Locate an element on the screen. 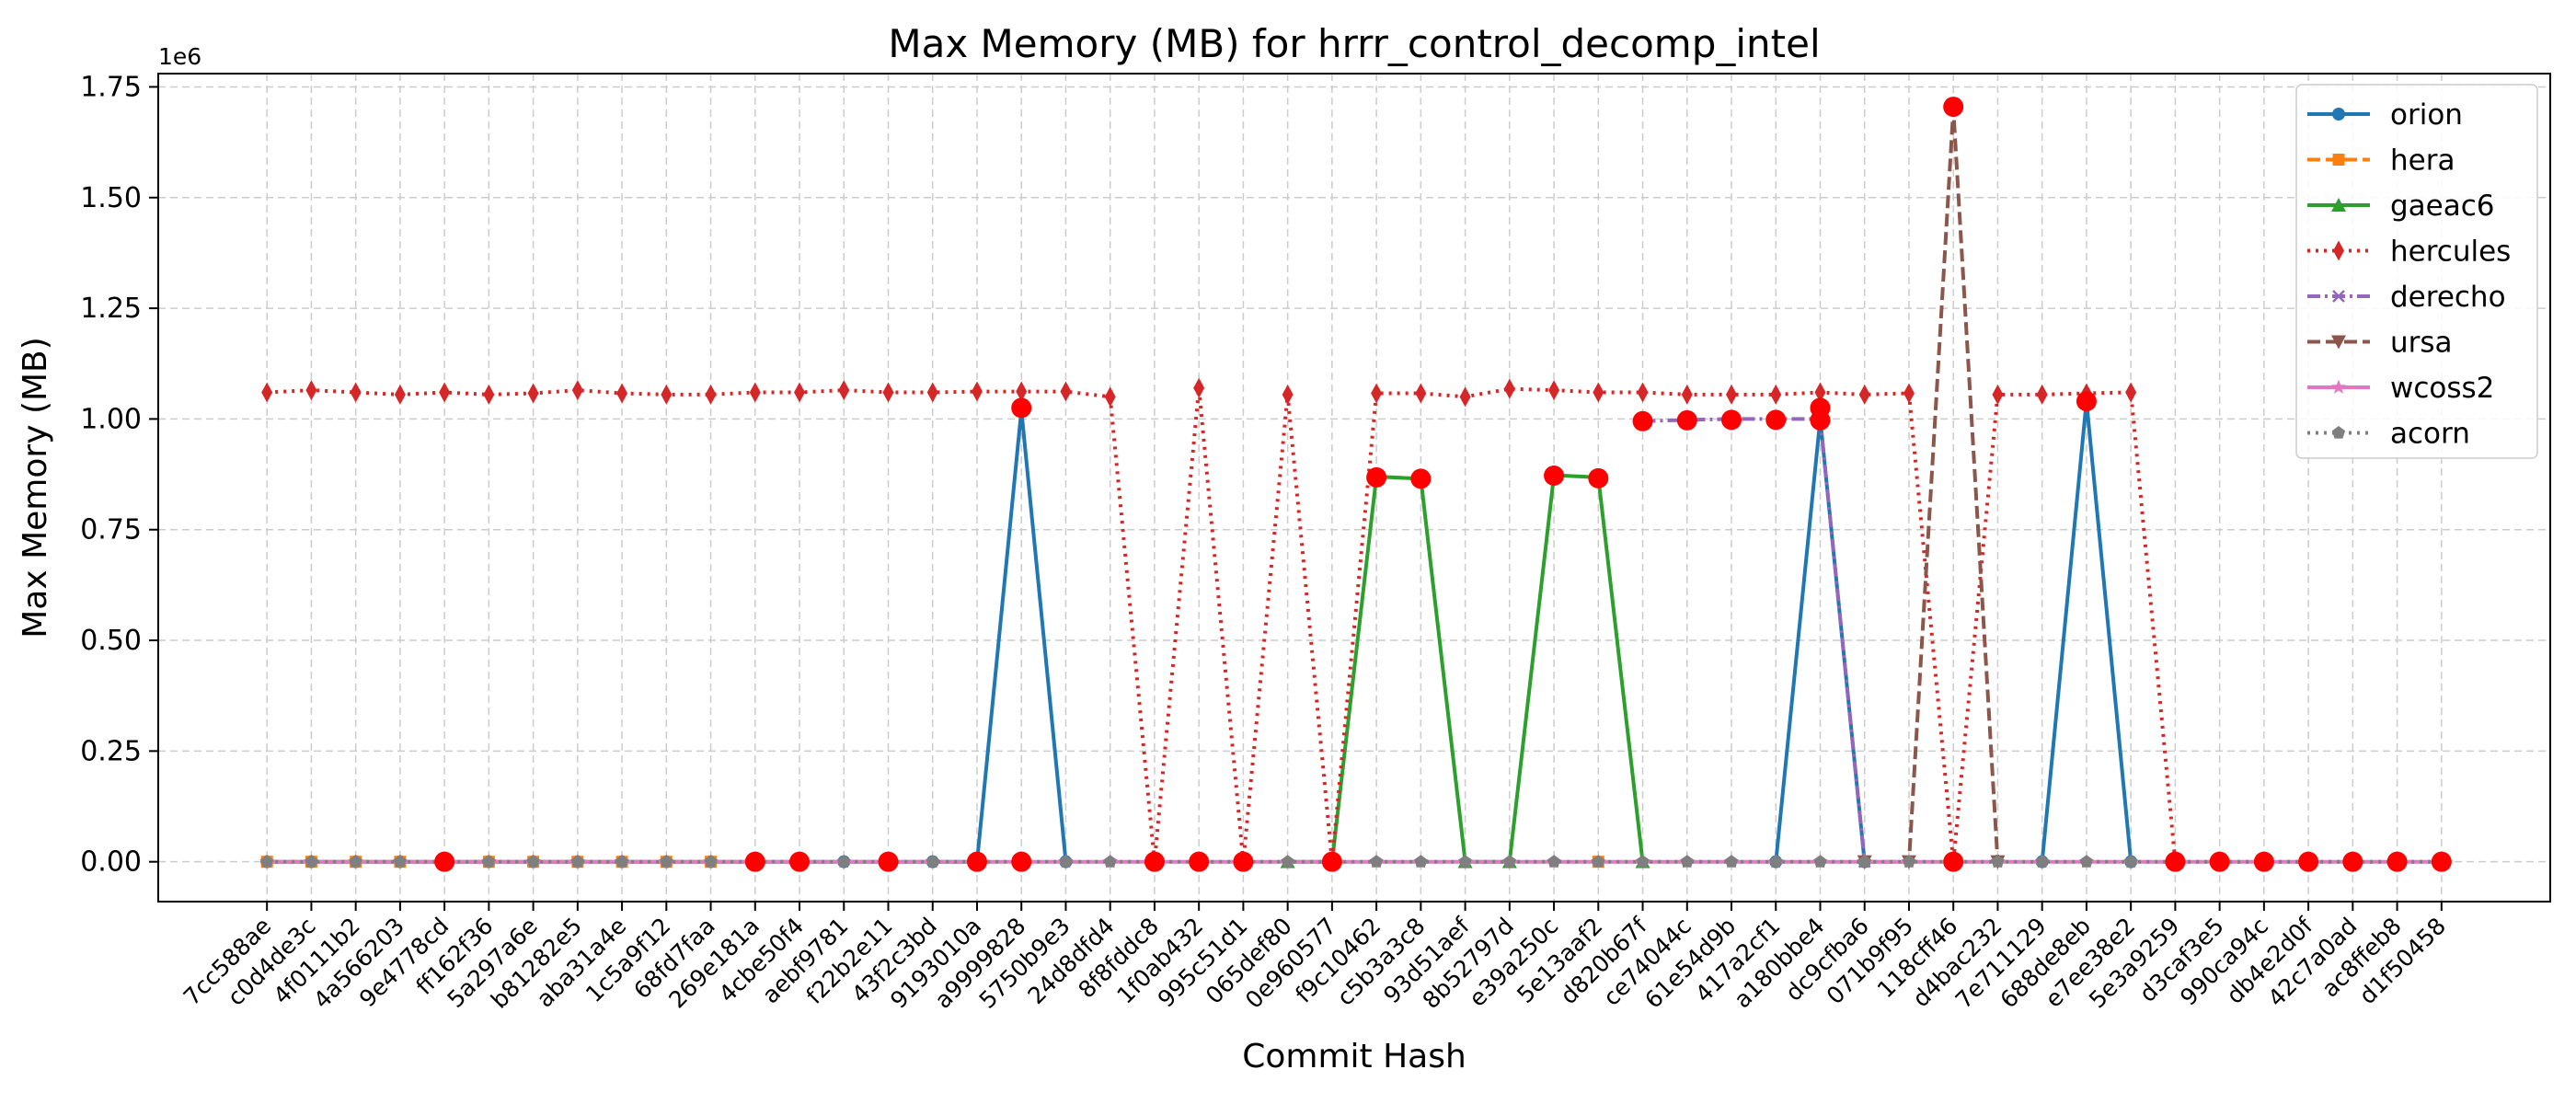  y-tick-label: 1.00 is located at coordinates (111, 419).